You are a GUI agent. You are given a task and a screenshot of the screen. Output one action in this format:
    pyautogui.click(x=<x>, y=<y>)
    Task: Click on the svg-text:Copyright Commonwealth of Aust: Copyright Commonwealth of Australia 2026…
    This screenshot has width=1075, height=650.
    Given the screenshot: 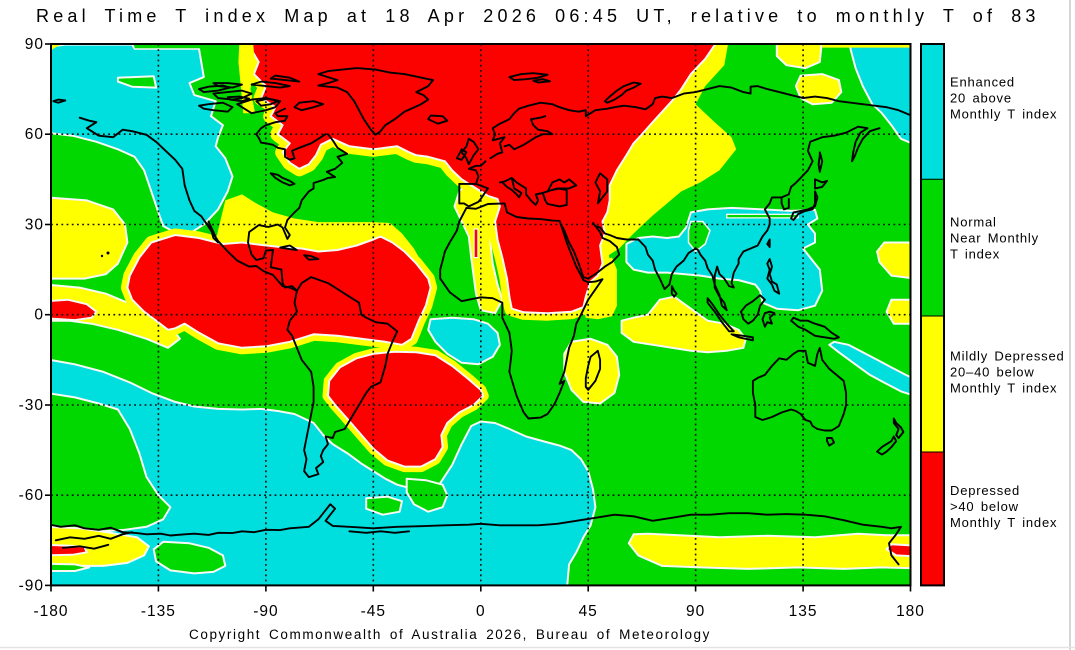 What is the action you would take?
    pyautogui.click(x=450, y=634)
    